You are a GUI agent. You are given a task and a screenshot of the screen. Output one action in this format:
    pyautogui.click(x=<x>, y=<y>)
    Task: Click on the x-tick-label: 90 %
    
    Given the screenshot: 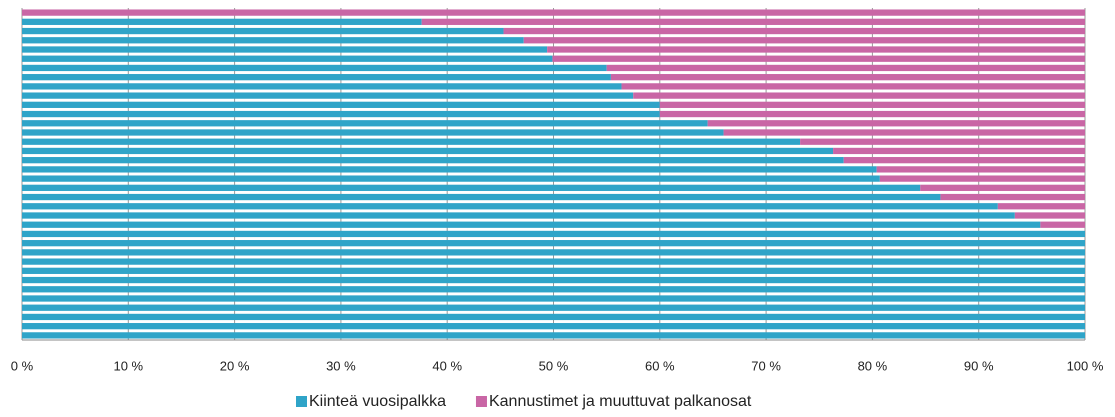 What is the action you would take?
    pyautogui.click(x=979, y=365)
    